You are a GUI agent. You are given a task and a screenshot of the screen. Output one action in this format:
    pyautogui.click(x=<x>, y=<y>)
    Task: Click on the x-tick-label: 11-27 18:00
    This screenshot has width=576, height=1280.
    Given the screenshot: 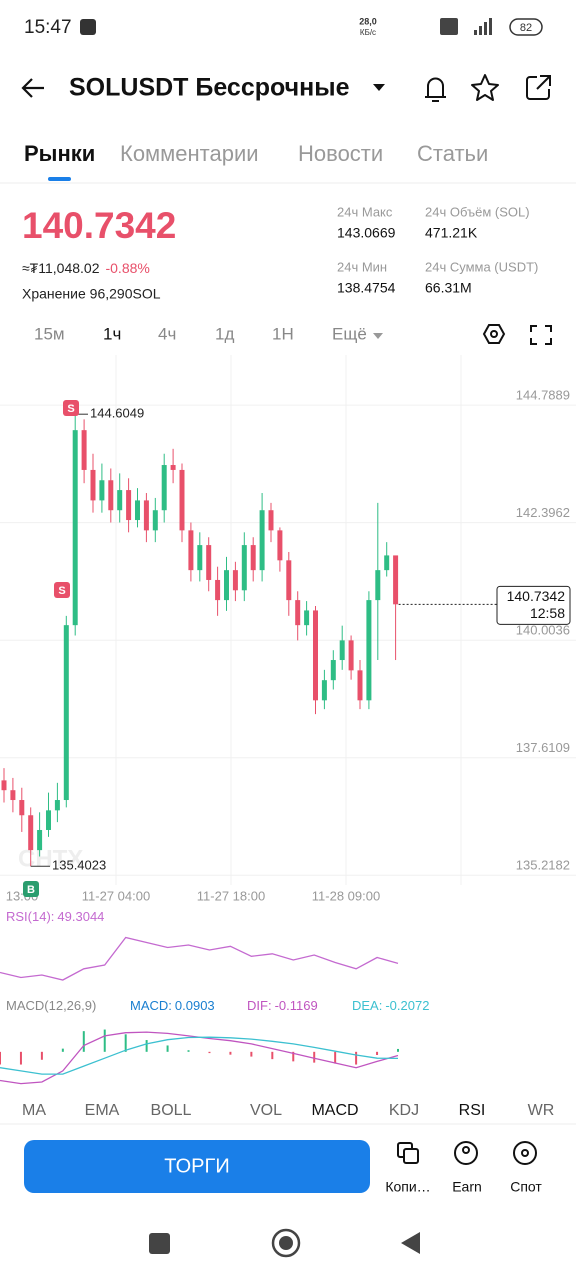 What is the action you would take?
    pyautogui.click(x=231, y=895)
    